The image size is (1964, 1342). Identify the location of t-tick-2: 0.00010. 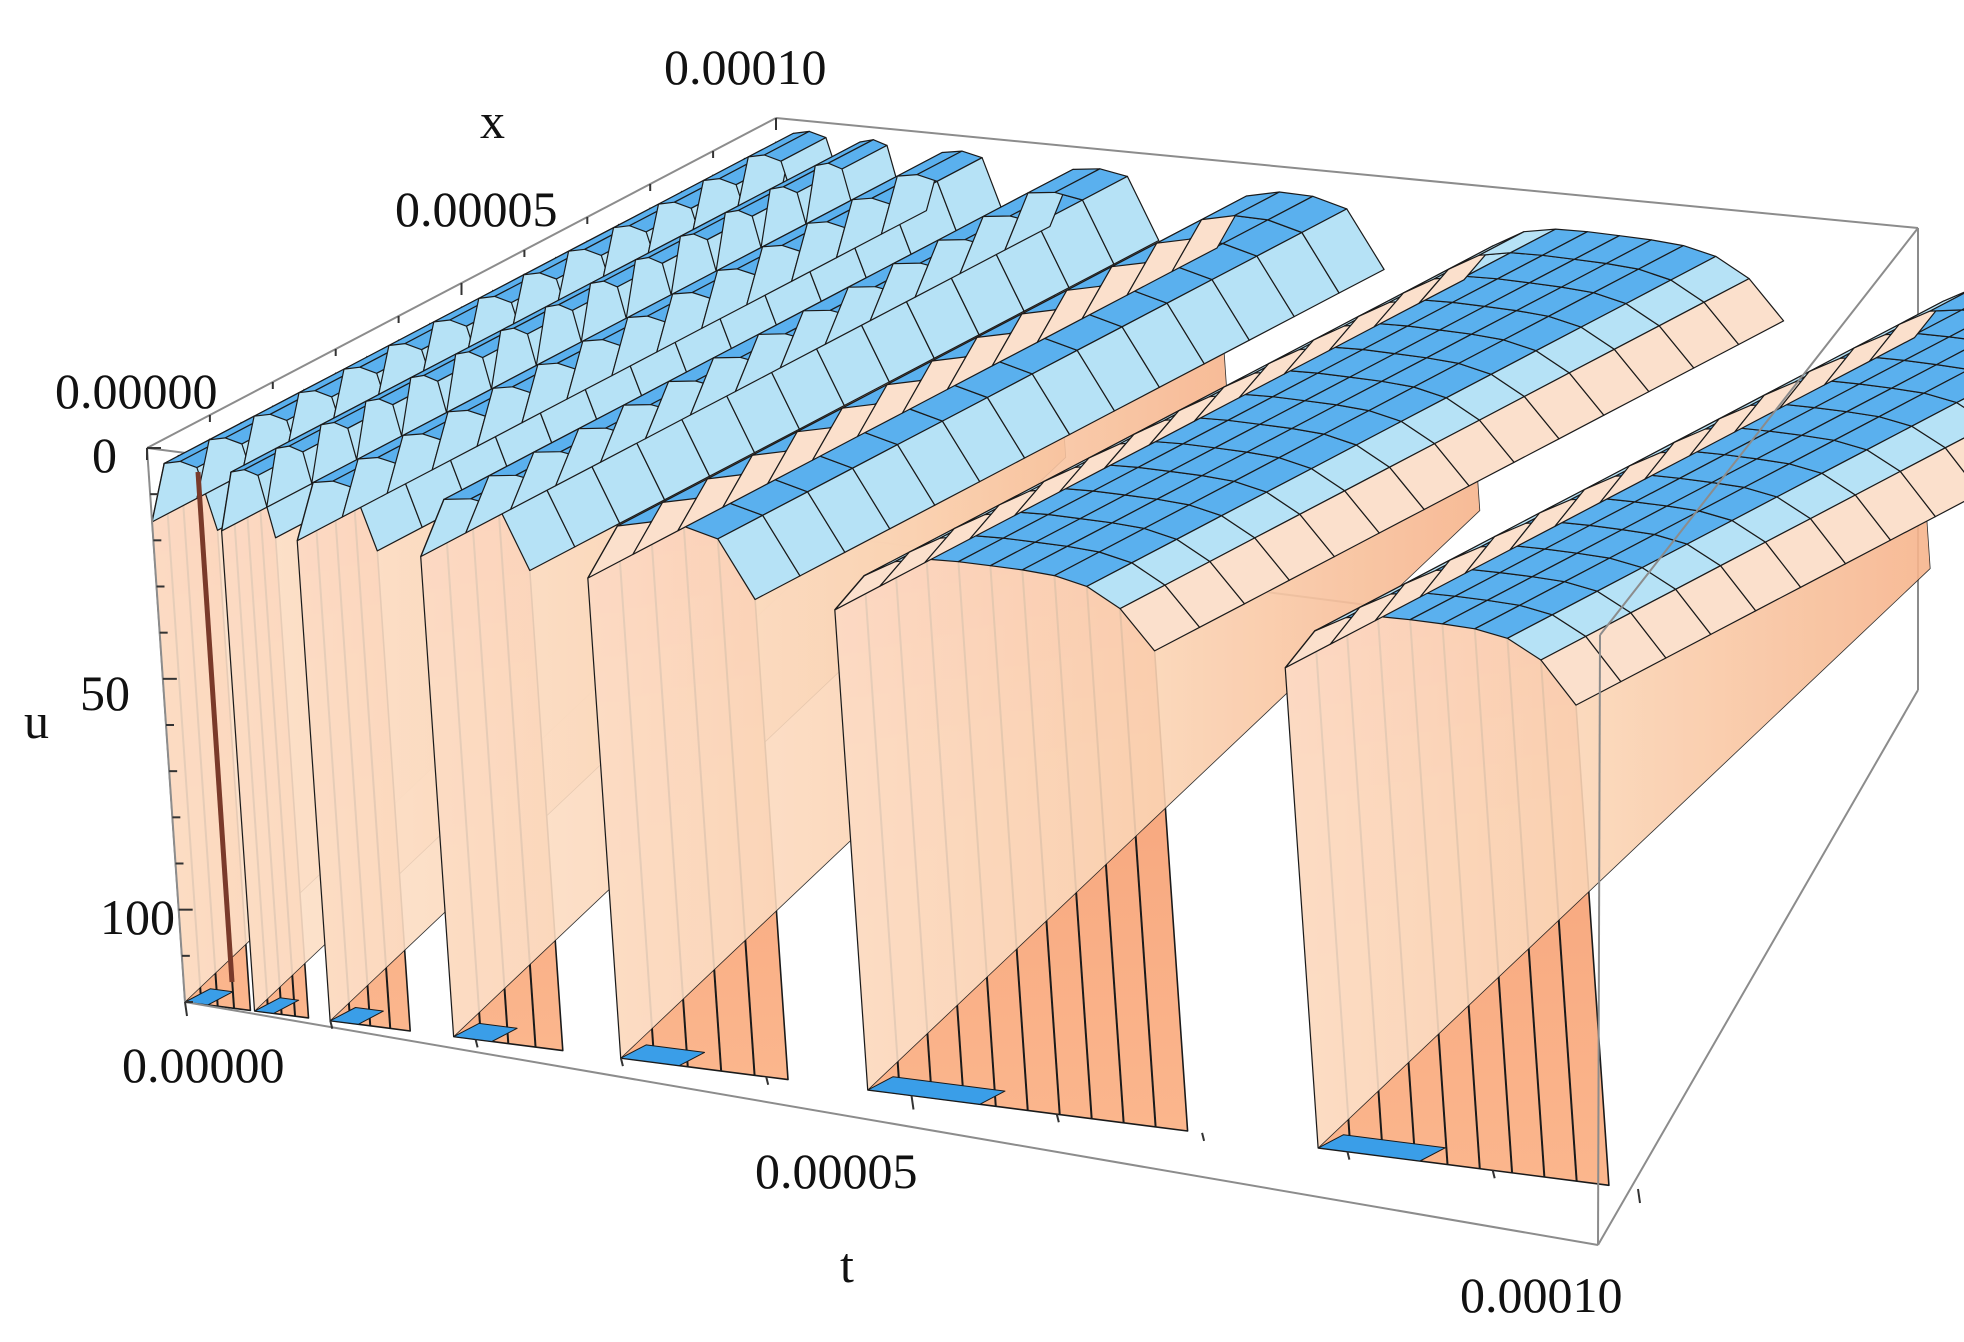
(1541, 1295).